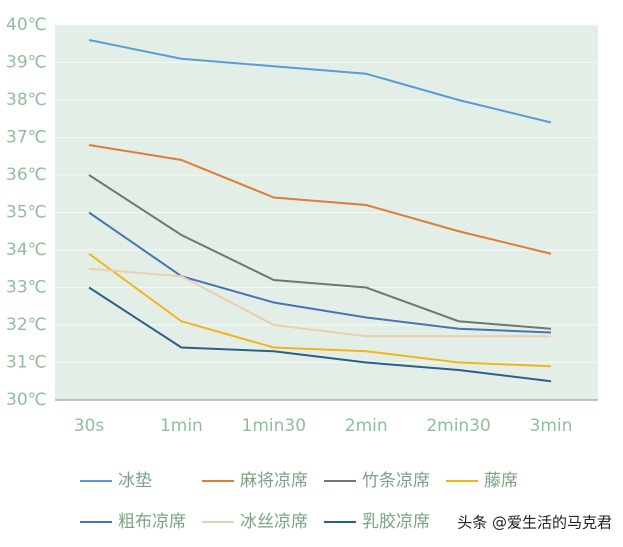  Describe the element at coordinates (26, 325) in the screenshot. I see `y-tick-label: 32℃` at that location.